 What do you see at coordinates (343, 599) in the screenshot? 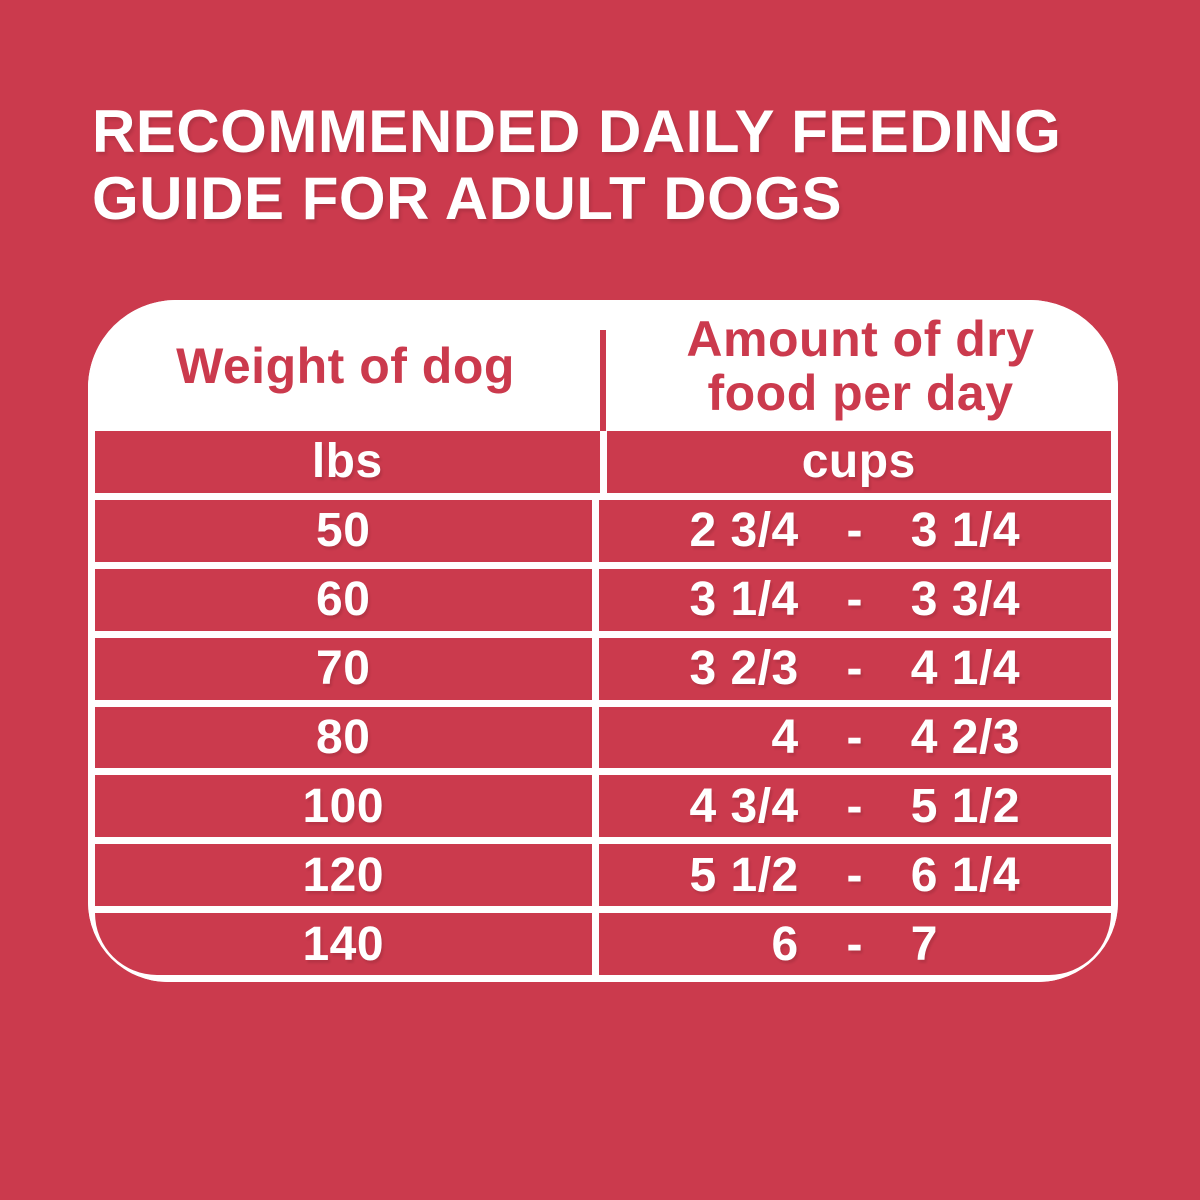
I see `weight-cell: 60` at bounding box center [343, 599].